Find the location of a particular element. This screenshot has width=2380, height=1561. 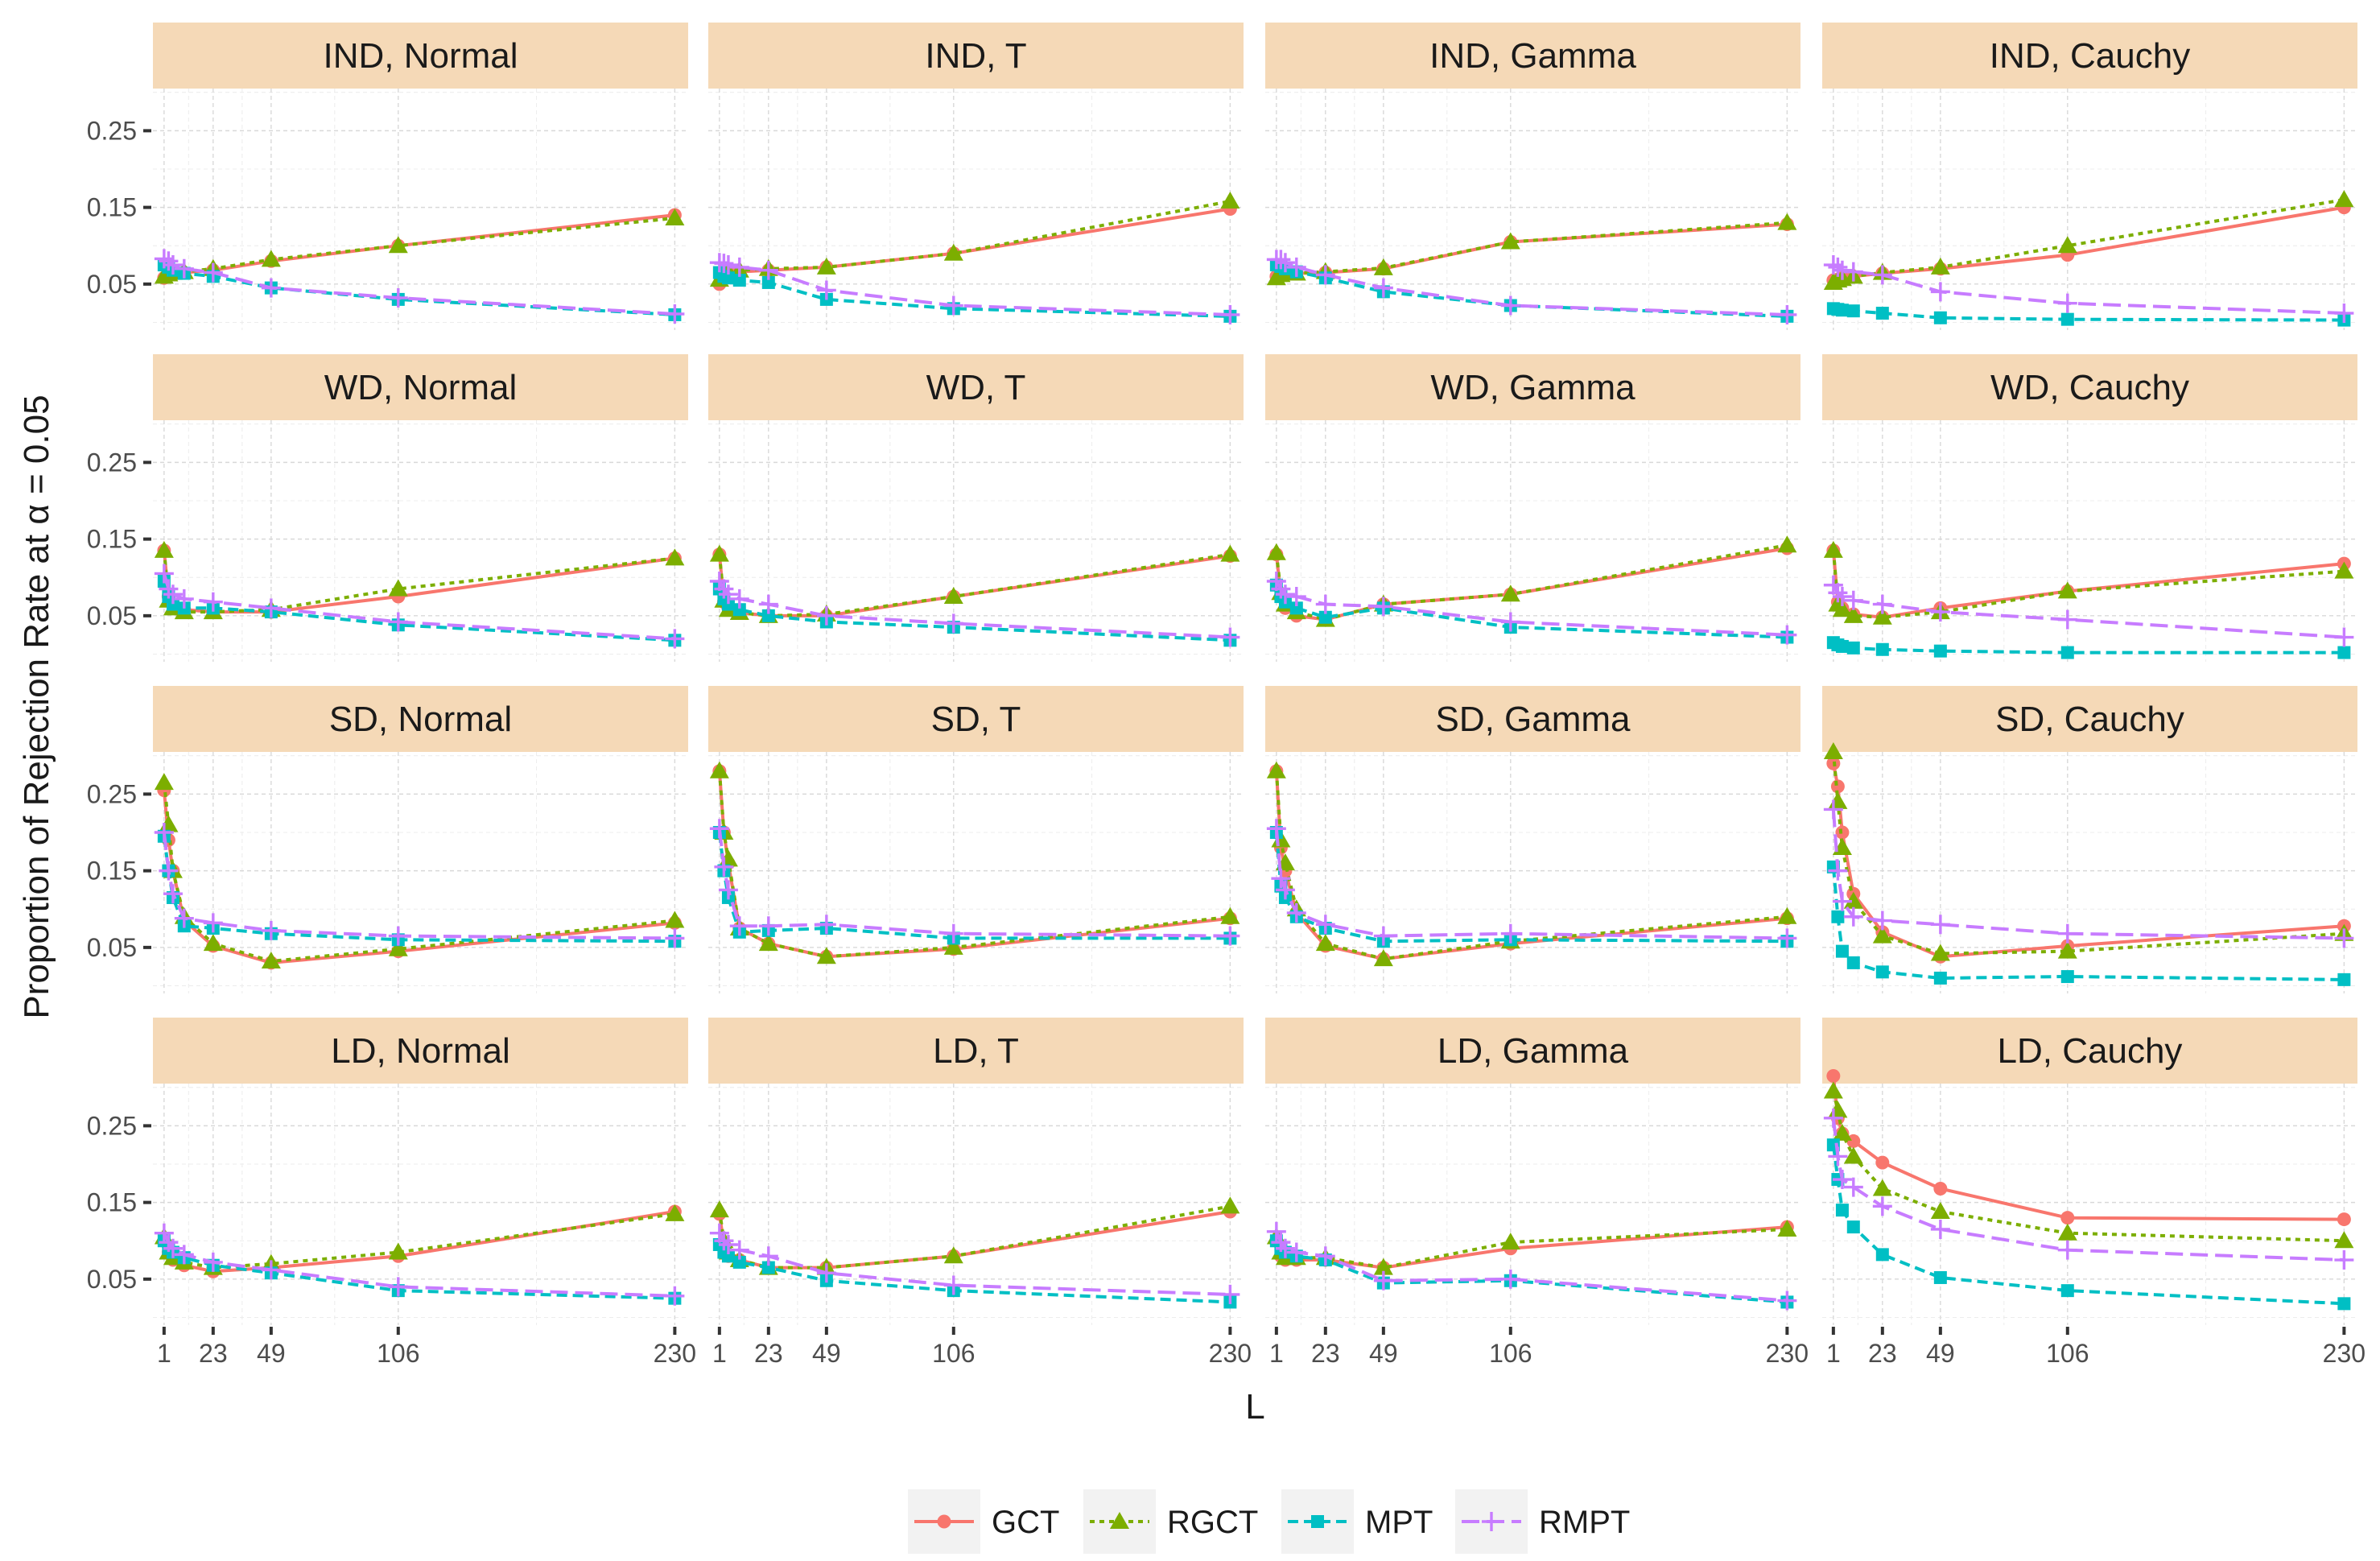

legend-label: RMPT is located at coordinates (1584, 1522).